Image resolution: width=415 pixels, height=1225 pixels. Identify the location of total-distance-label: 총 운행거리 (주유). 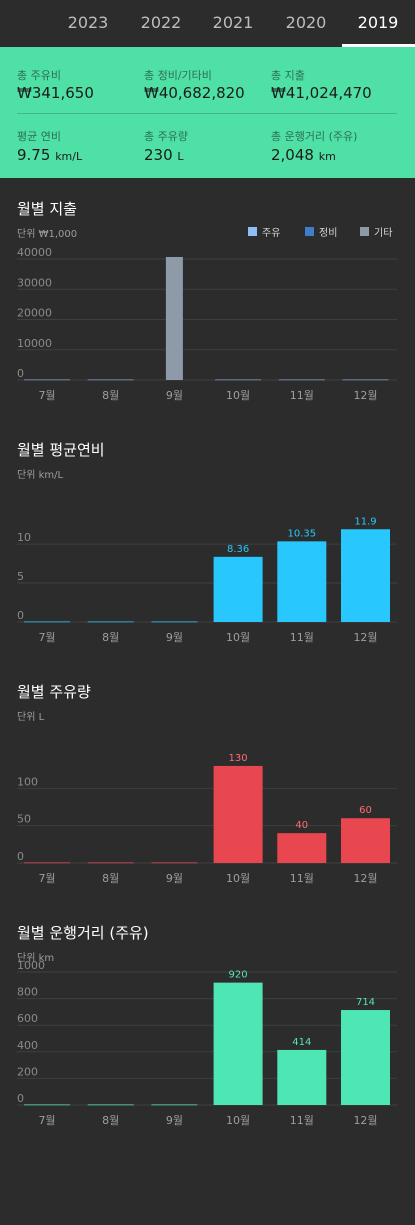
(314, 136).